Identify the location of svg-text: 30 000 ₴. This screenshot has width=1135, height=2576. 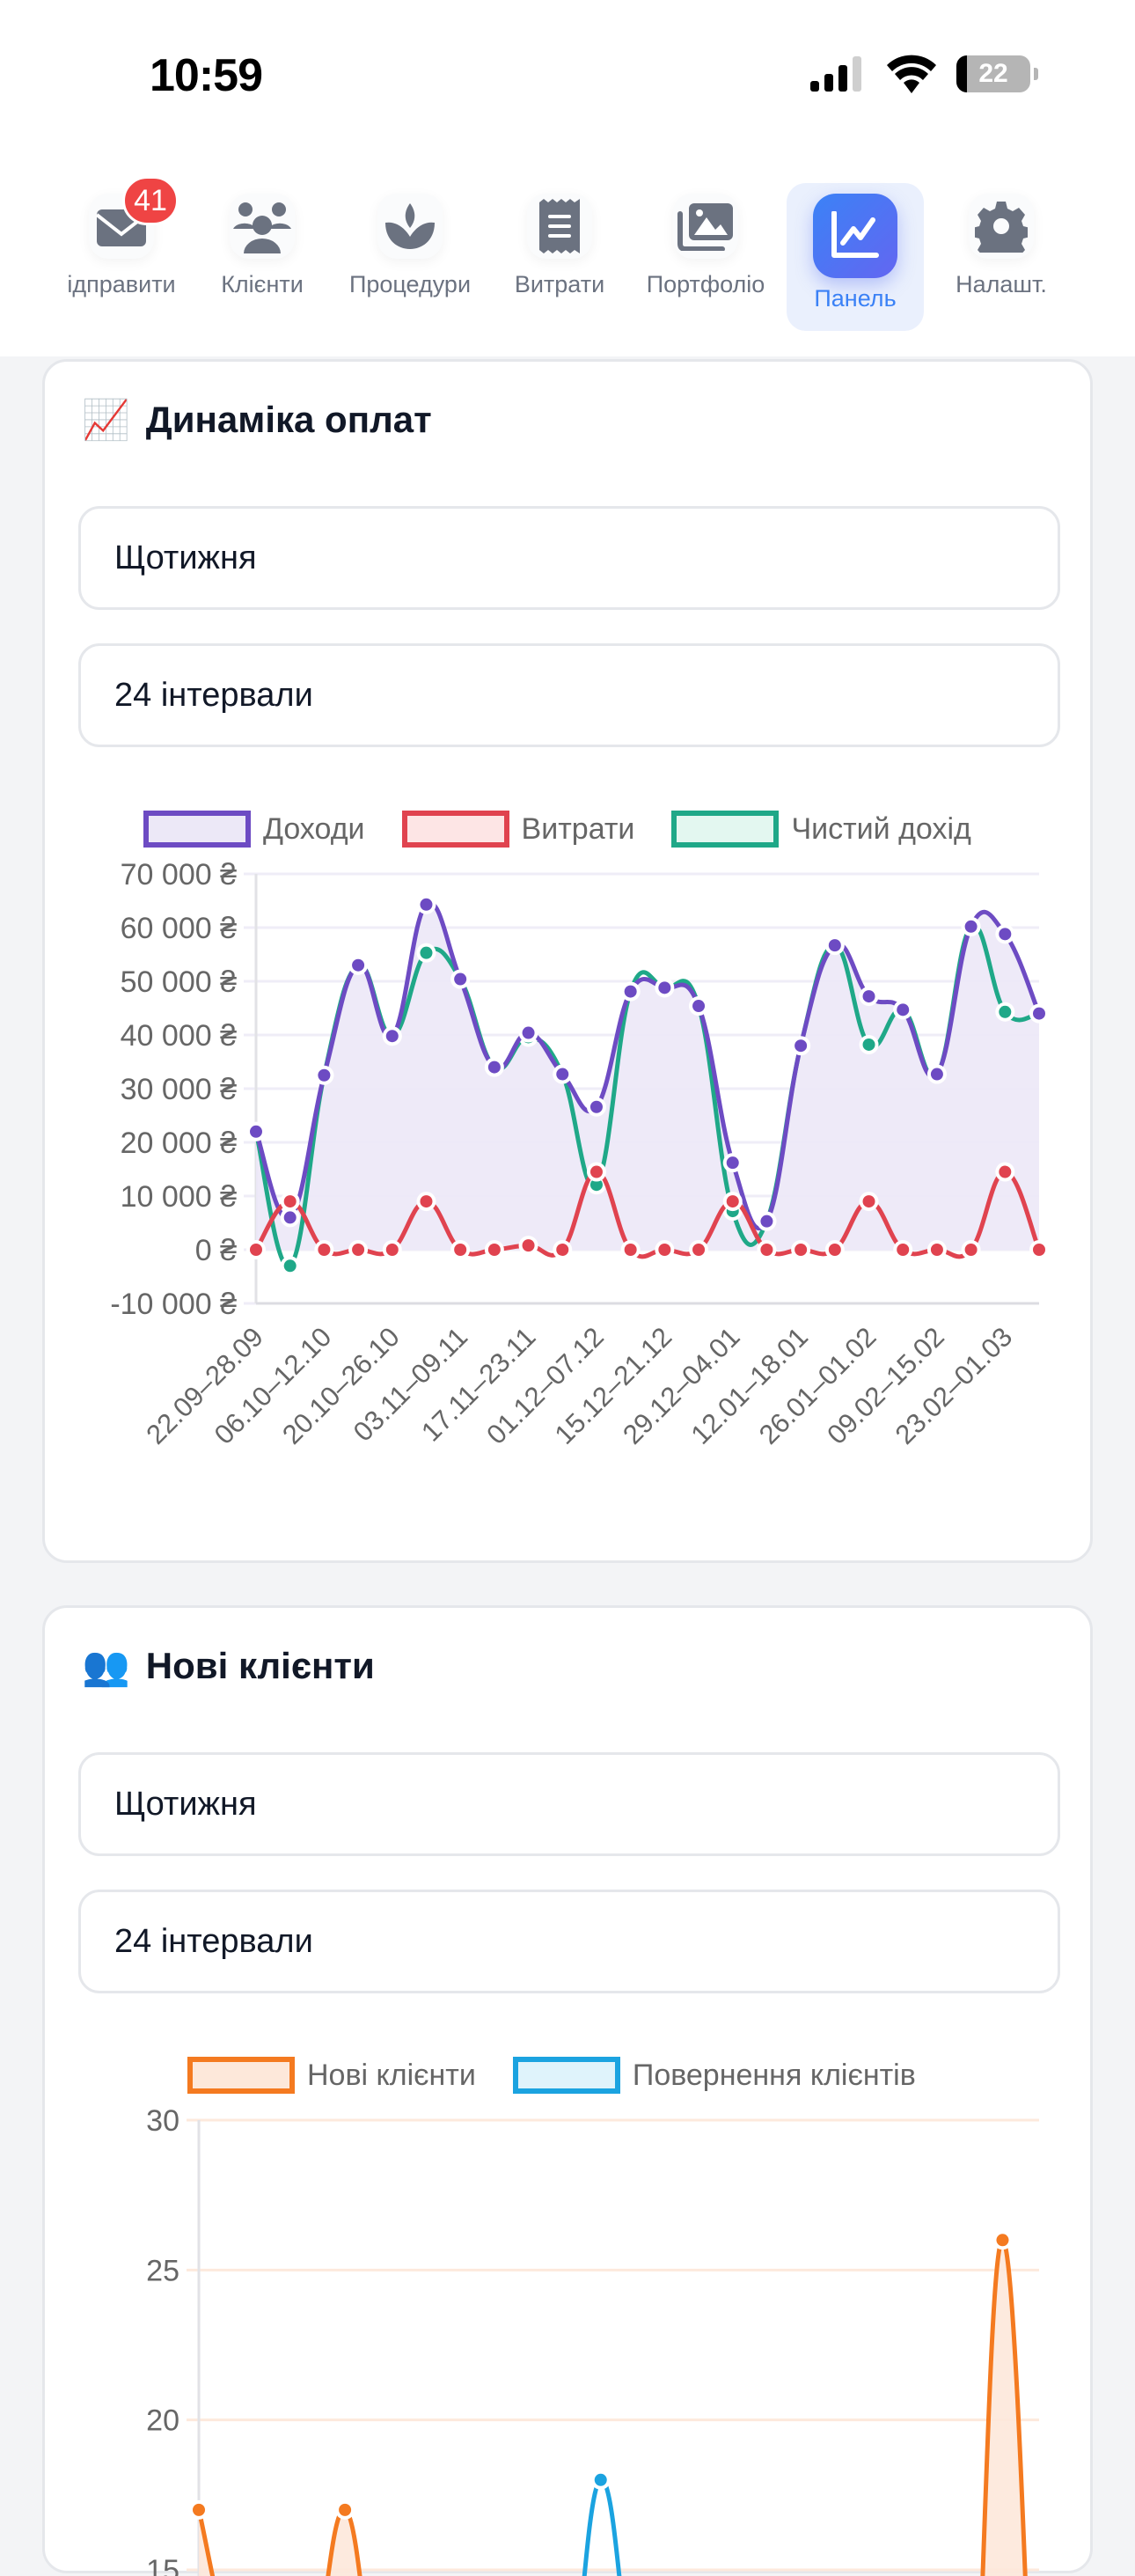
(179, 1089).